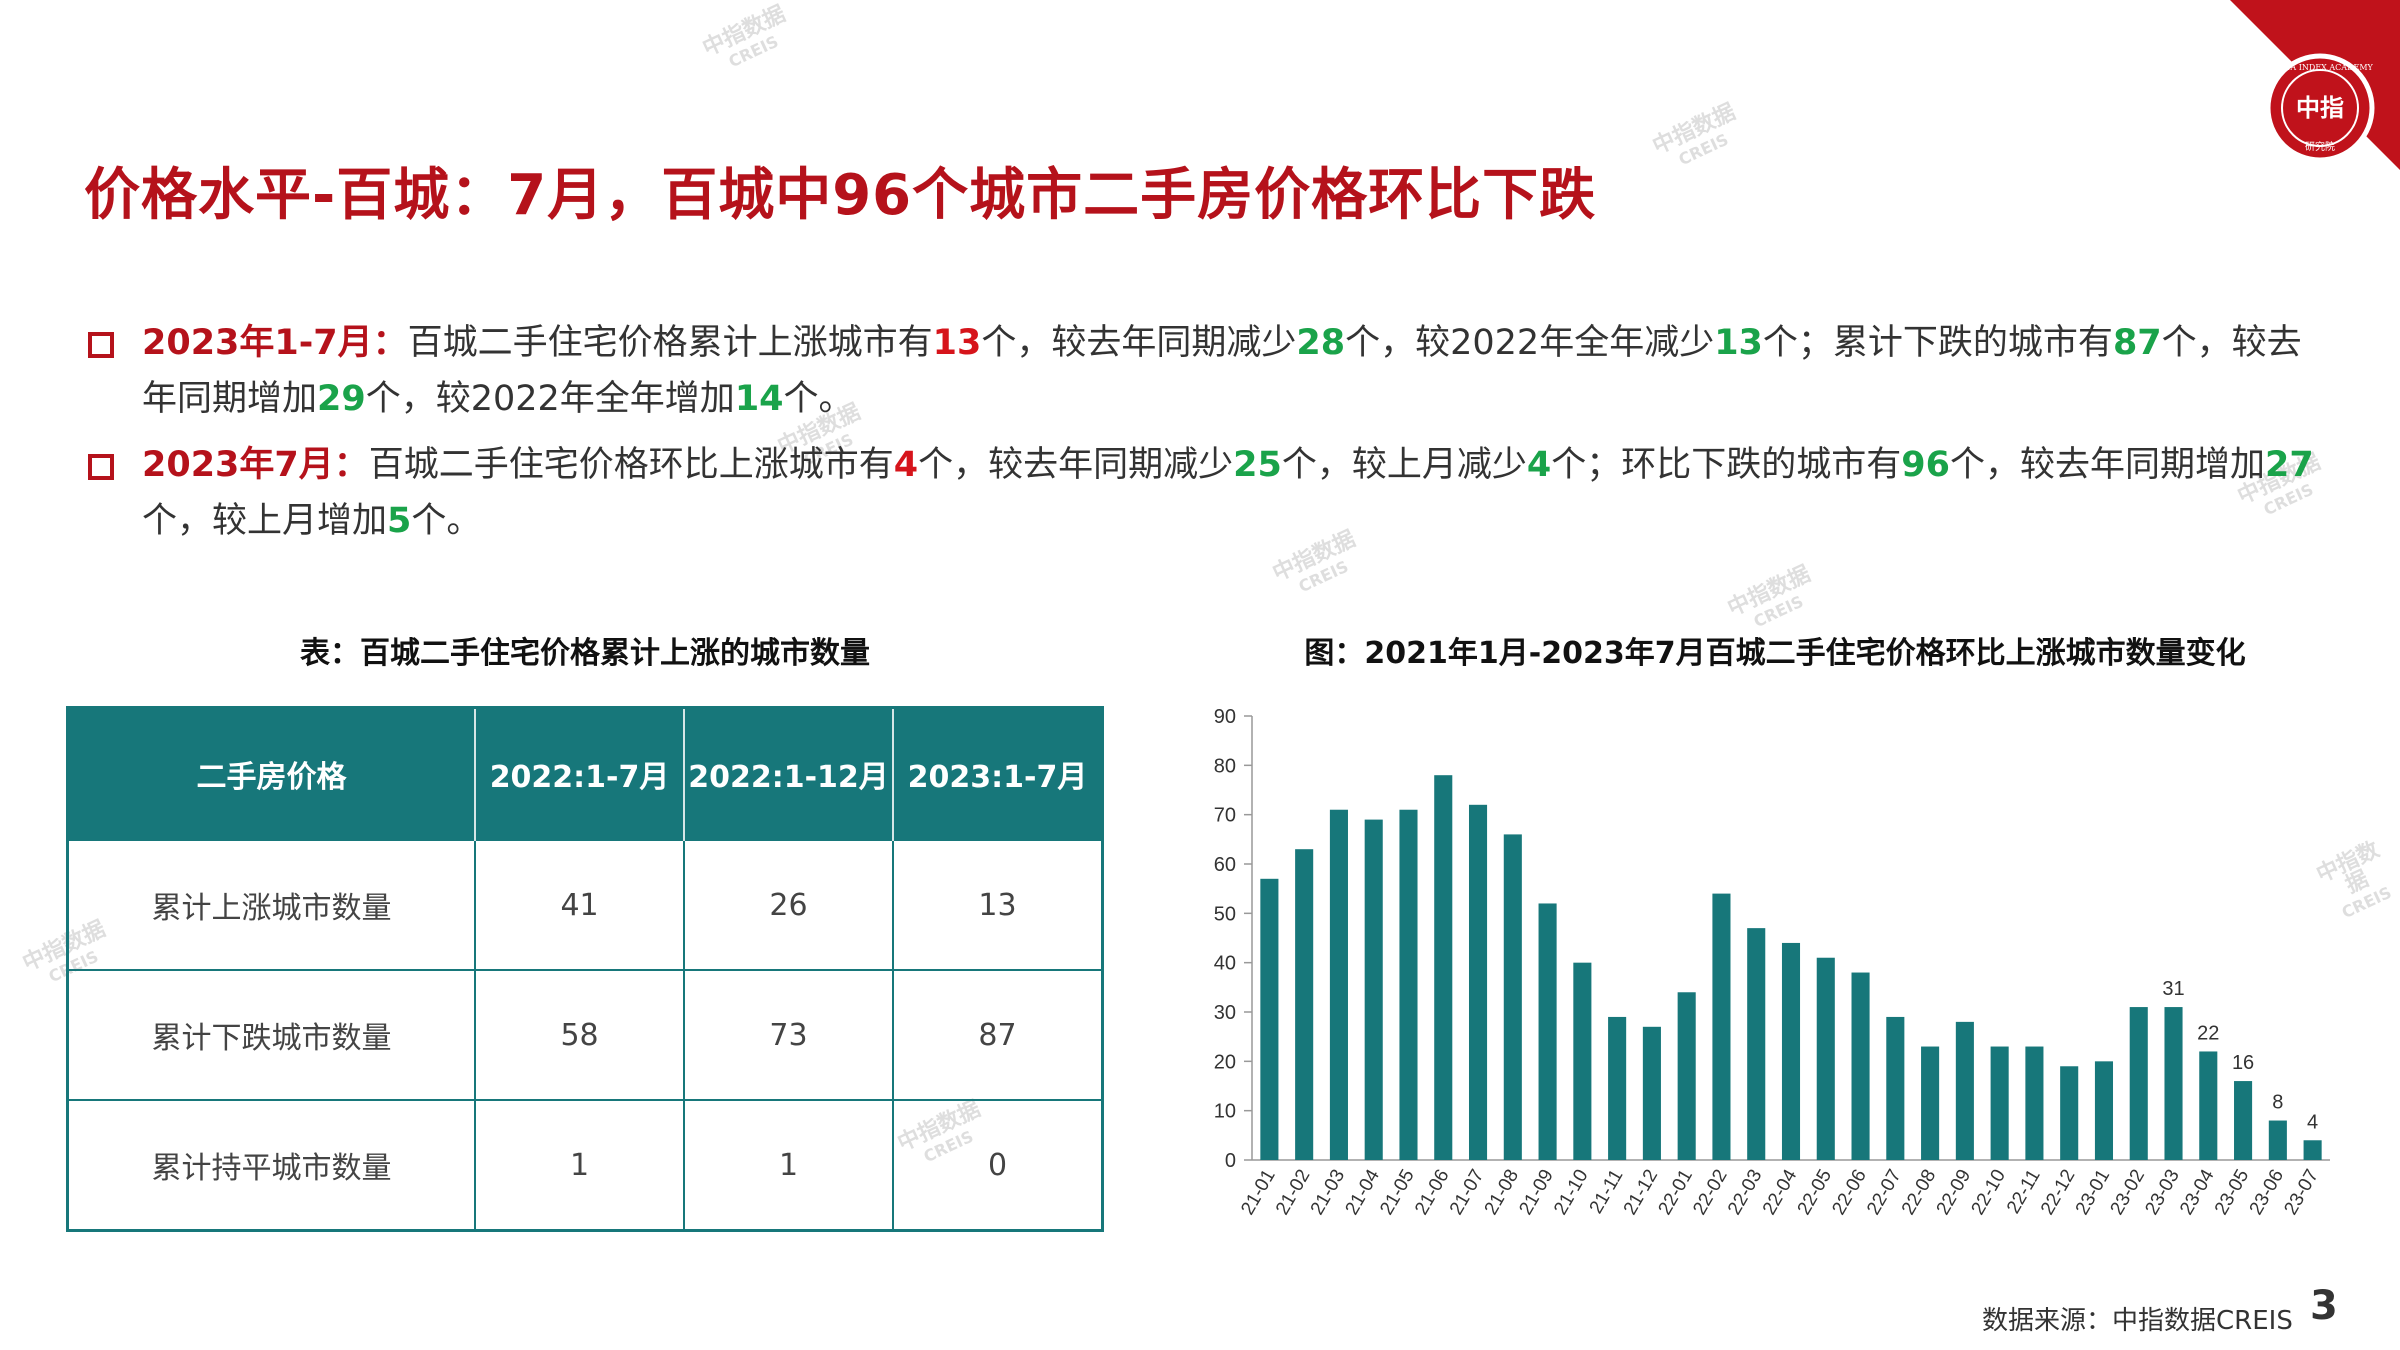  Describe the element at coordinates (580, 904) in the screenshot. I see `table-cell: 41` at that location.